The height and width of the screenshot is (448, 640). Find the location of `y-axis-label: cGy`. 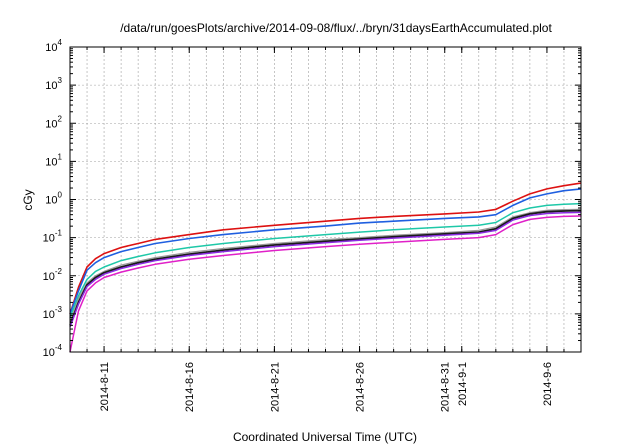

y-axis-label: cGy is located at coordinates (28, 199).